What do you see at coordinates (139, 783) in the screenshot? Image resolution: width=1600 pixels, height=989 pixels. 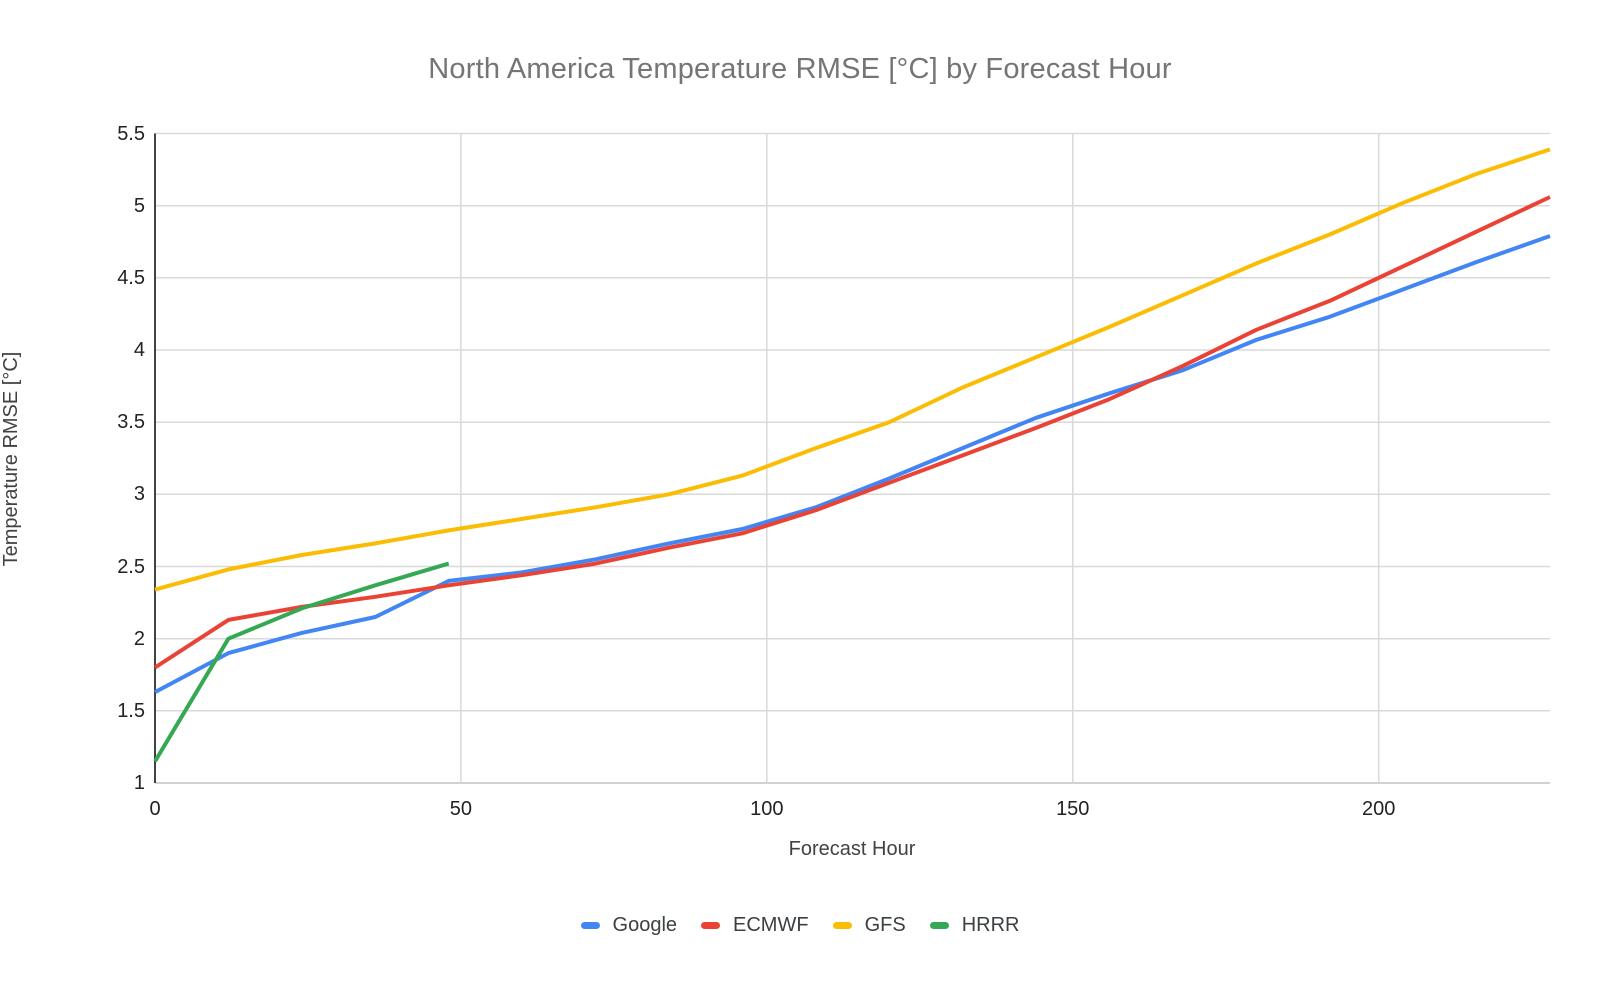 I see `y-tick-label: 1` at bounding box center [139, 783].